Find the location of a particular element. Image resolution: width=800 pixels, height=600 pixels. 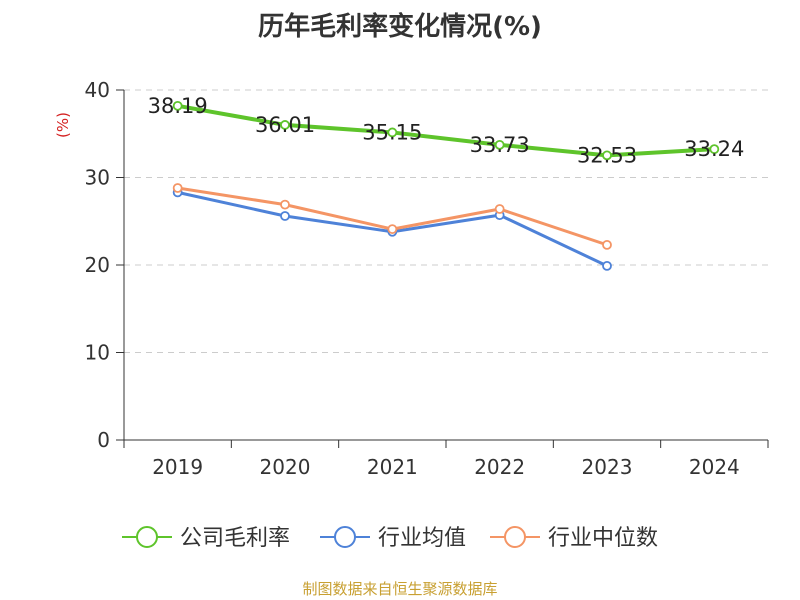

y-tick-label: 20 is located at coordinates (97, 265).